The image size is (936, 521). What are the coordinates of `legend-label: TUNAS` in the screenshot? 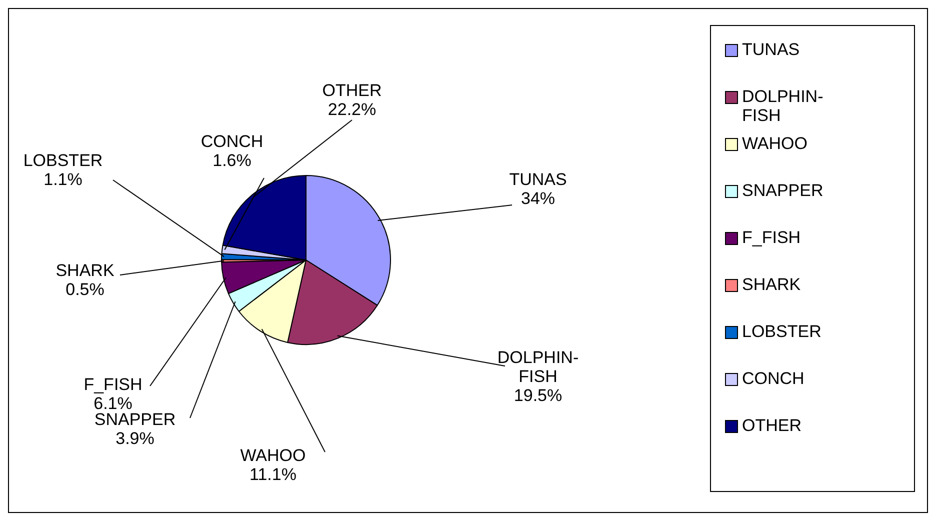 It's located at (771, 49).